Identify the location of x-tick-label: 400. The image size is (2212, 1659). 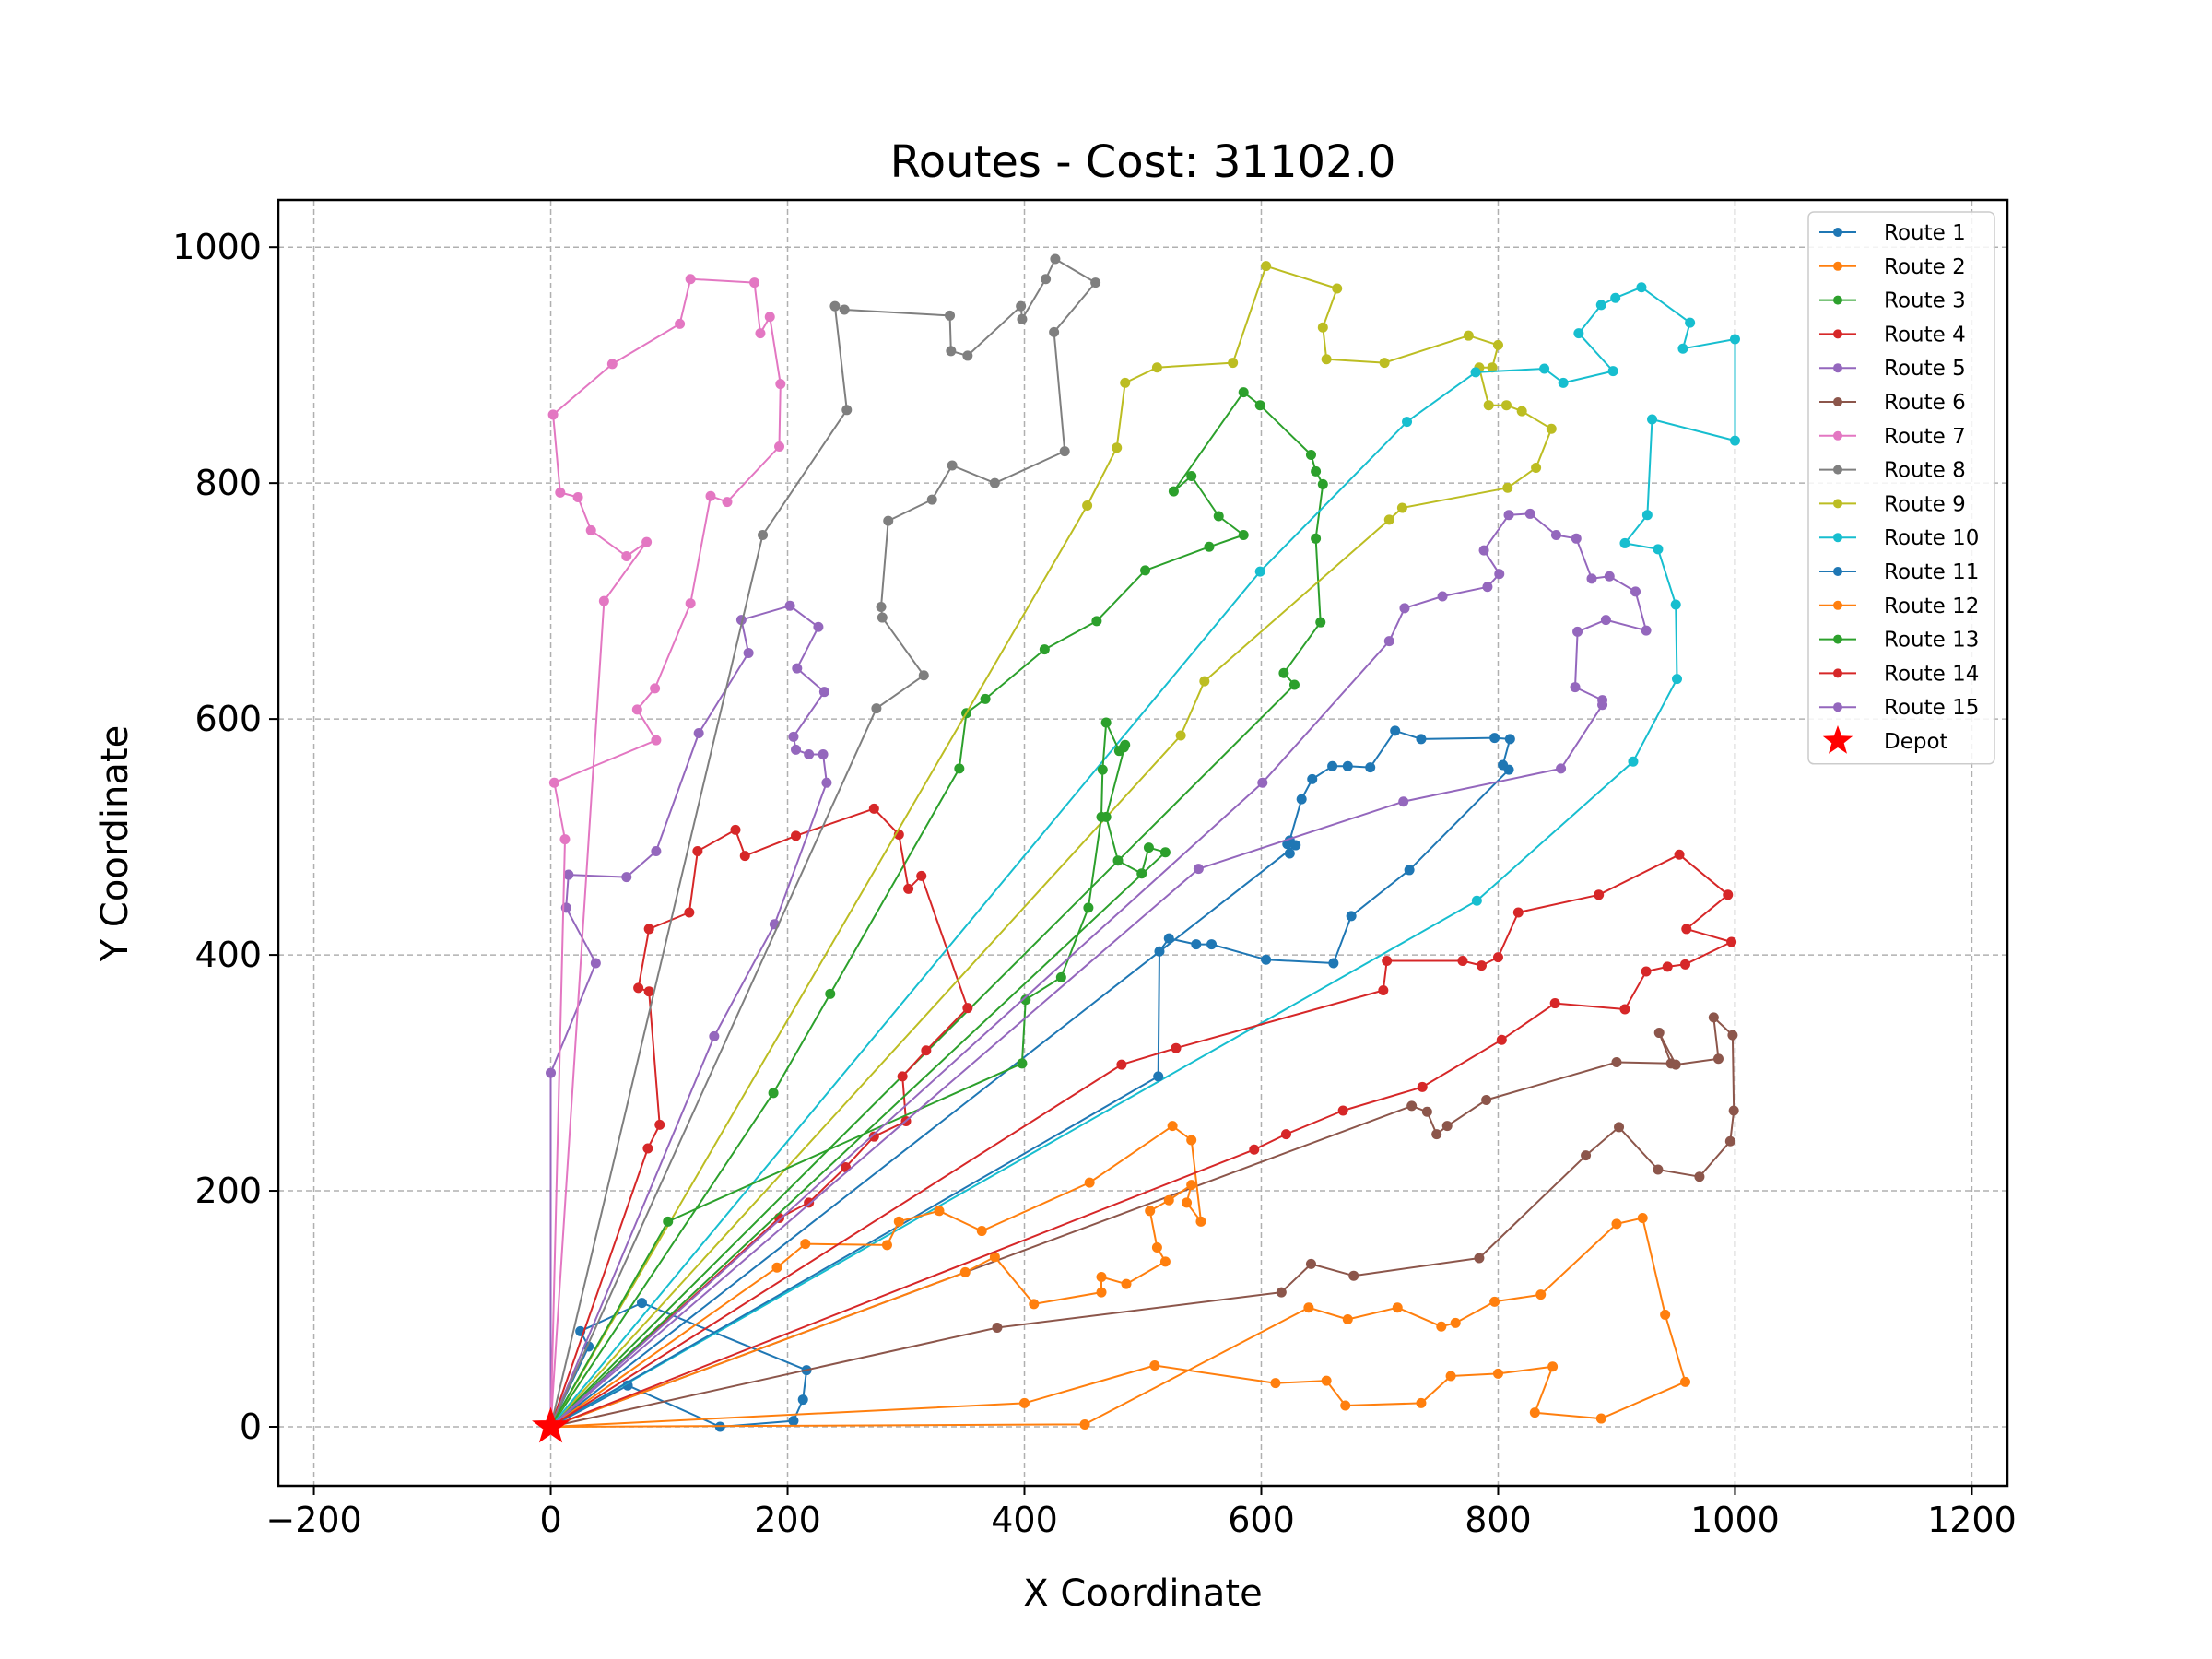
(1024, 1520).